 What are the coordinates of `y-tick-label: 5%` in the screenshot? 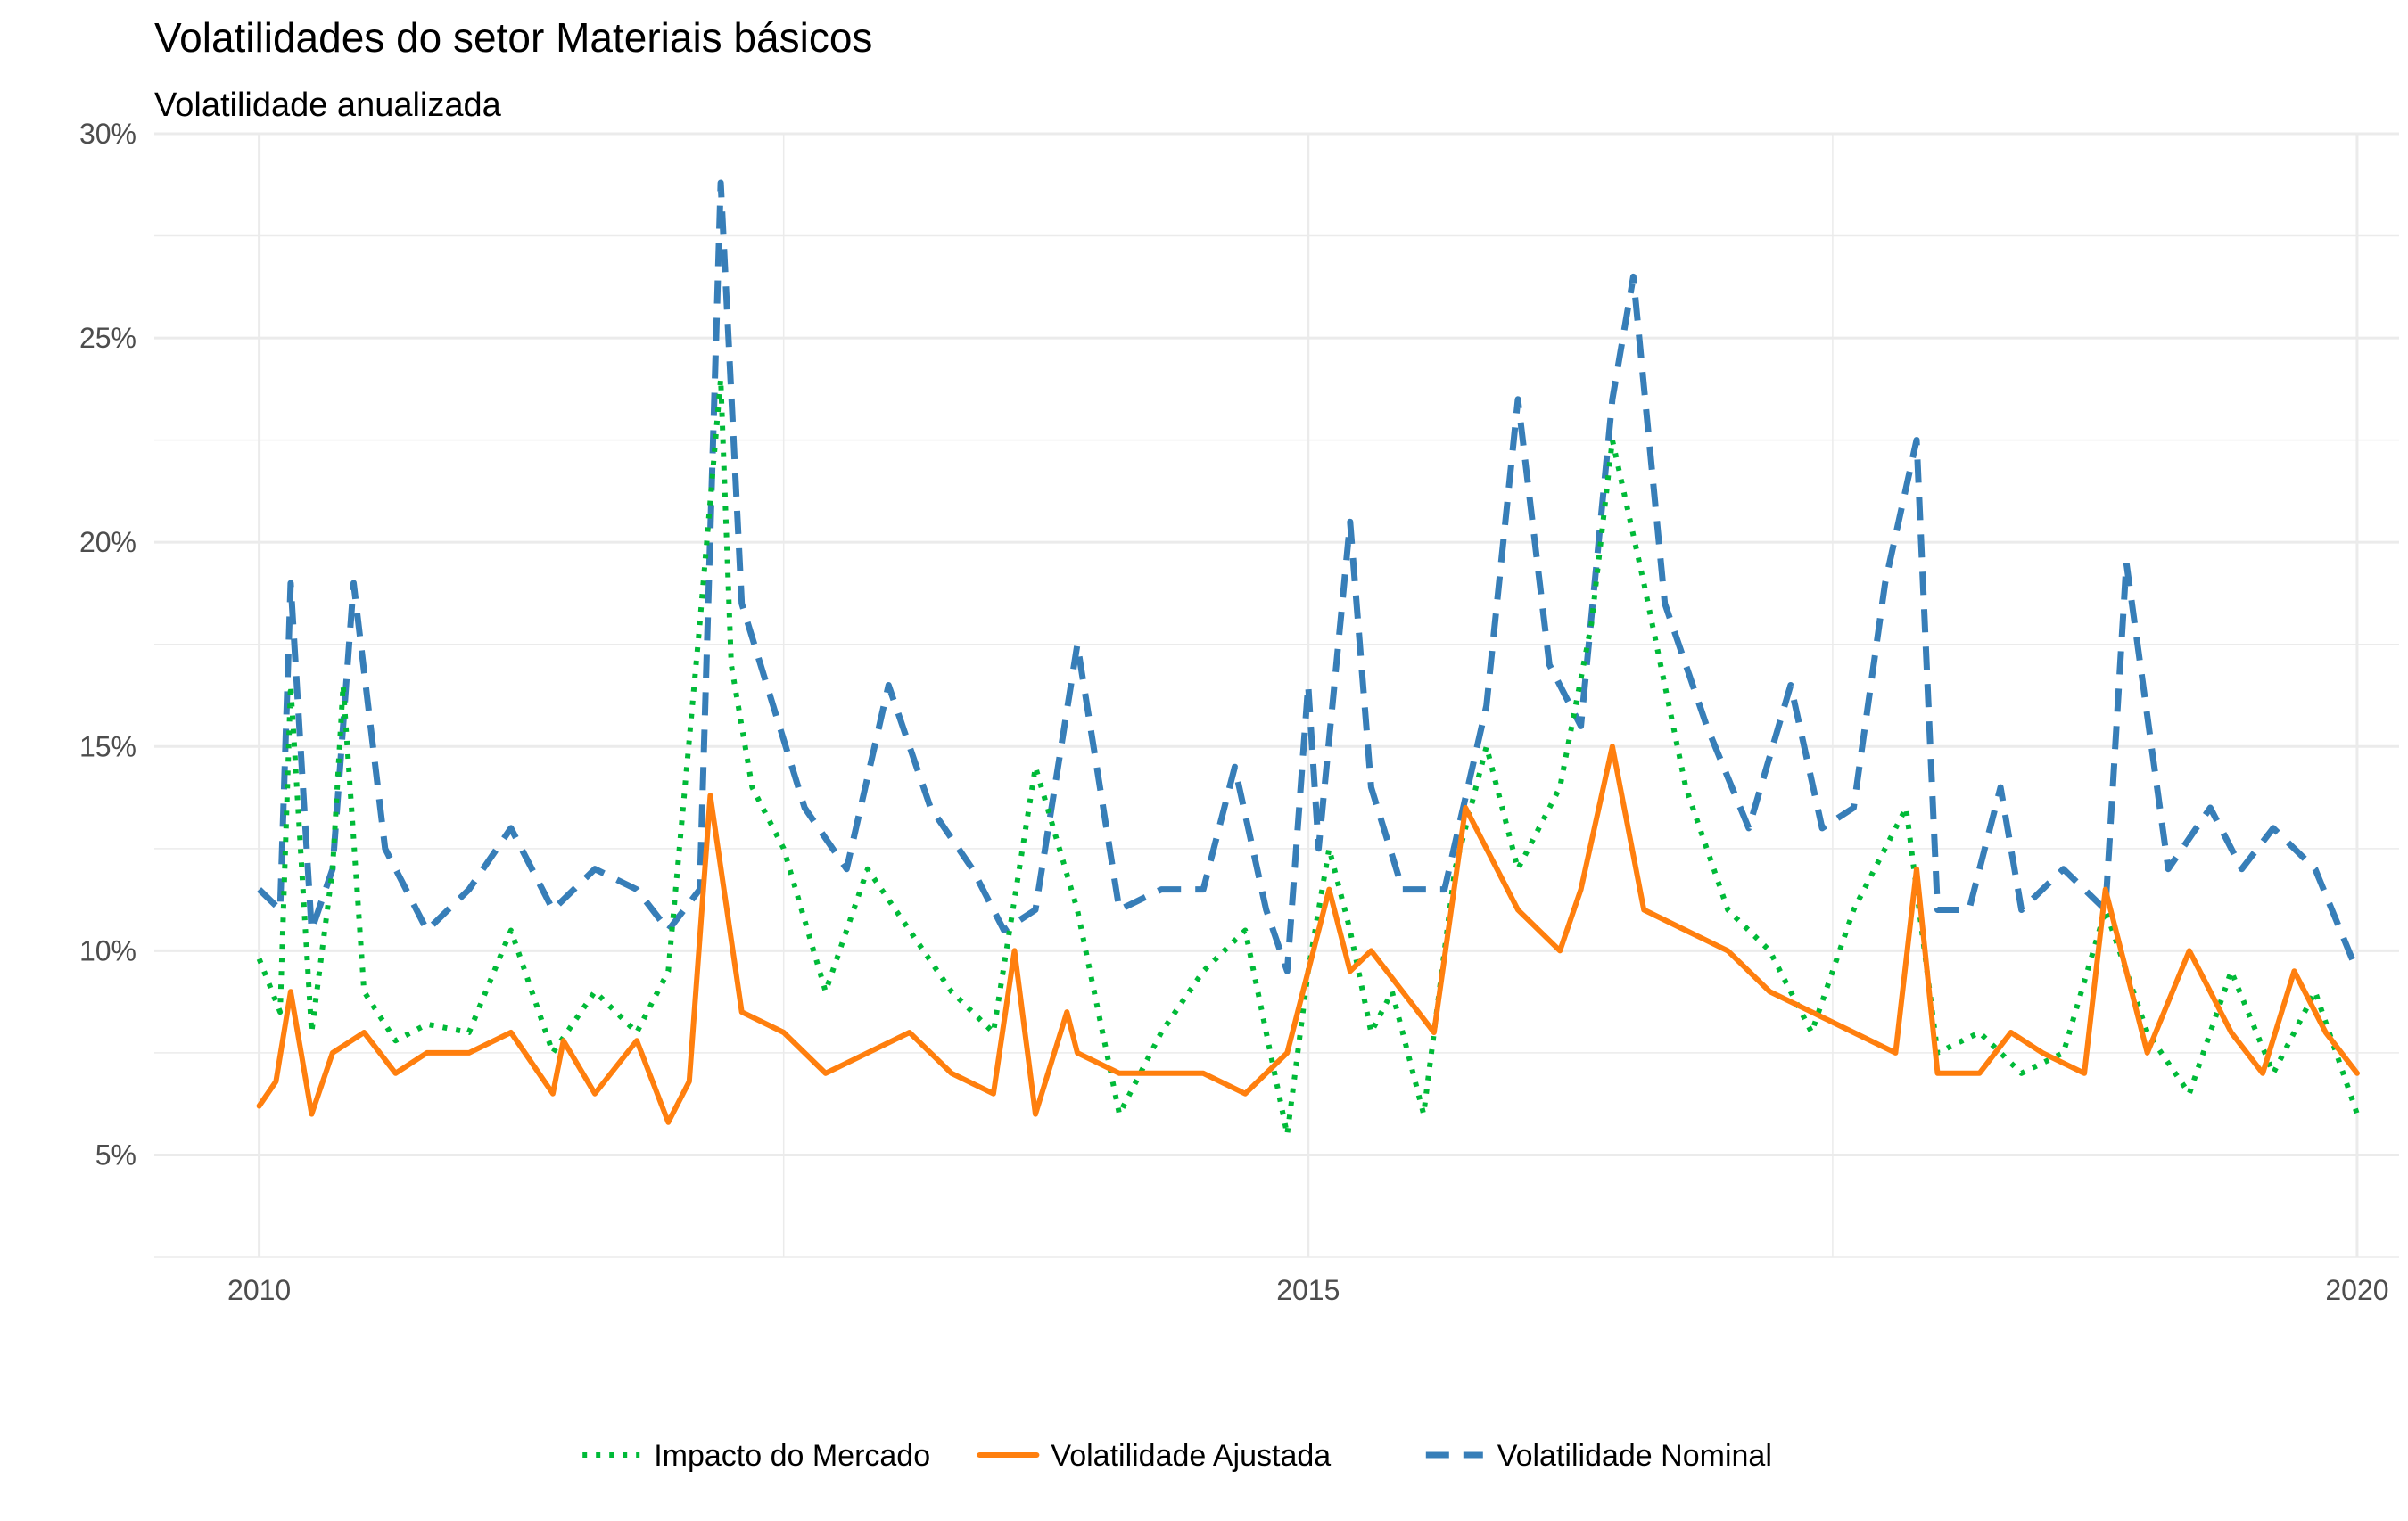 It's located at (115, 1155).